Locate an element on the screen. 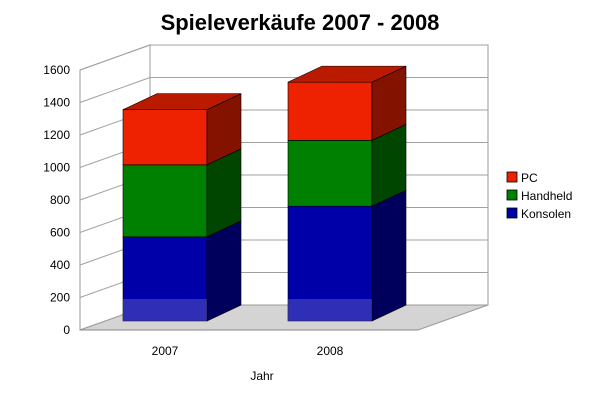 Image resolution: width=600 pixels, height=400 pixels. gridline is located at coordinates (283, 57).